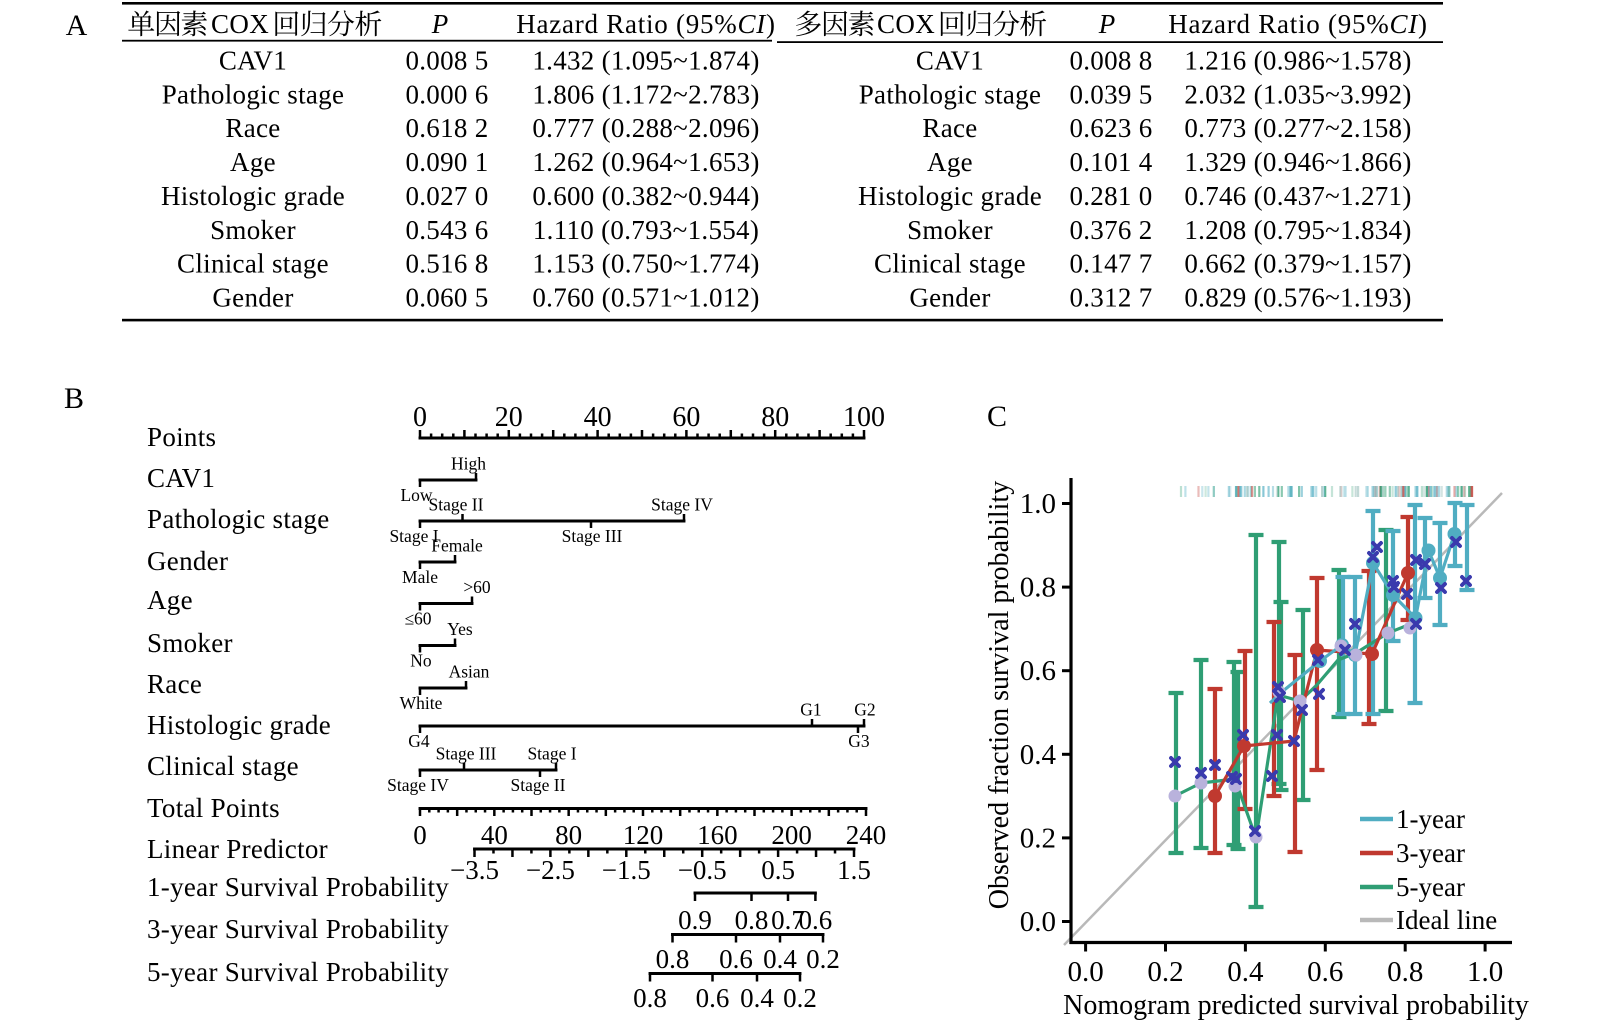 Image resolution: width=1600 pixels, height=1030 pixels. What do you see at coordinates (298, 929) in the screenshot?
I see `svg-text: 3-year Survival Probability` at bounding box center [298, 929].